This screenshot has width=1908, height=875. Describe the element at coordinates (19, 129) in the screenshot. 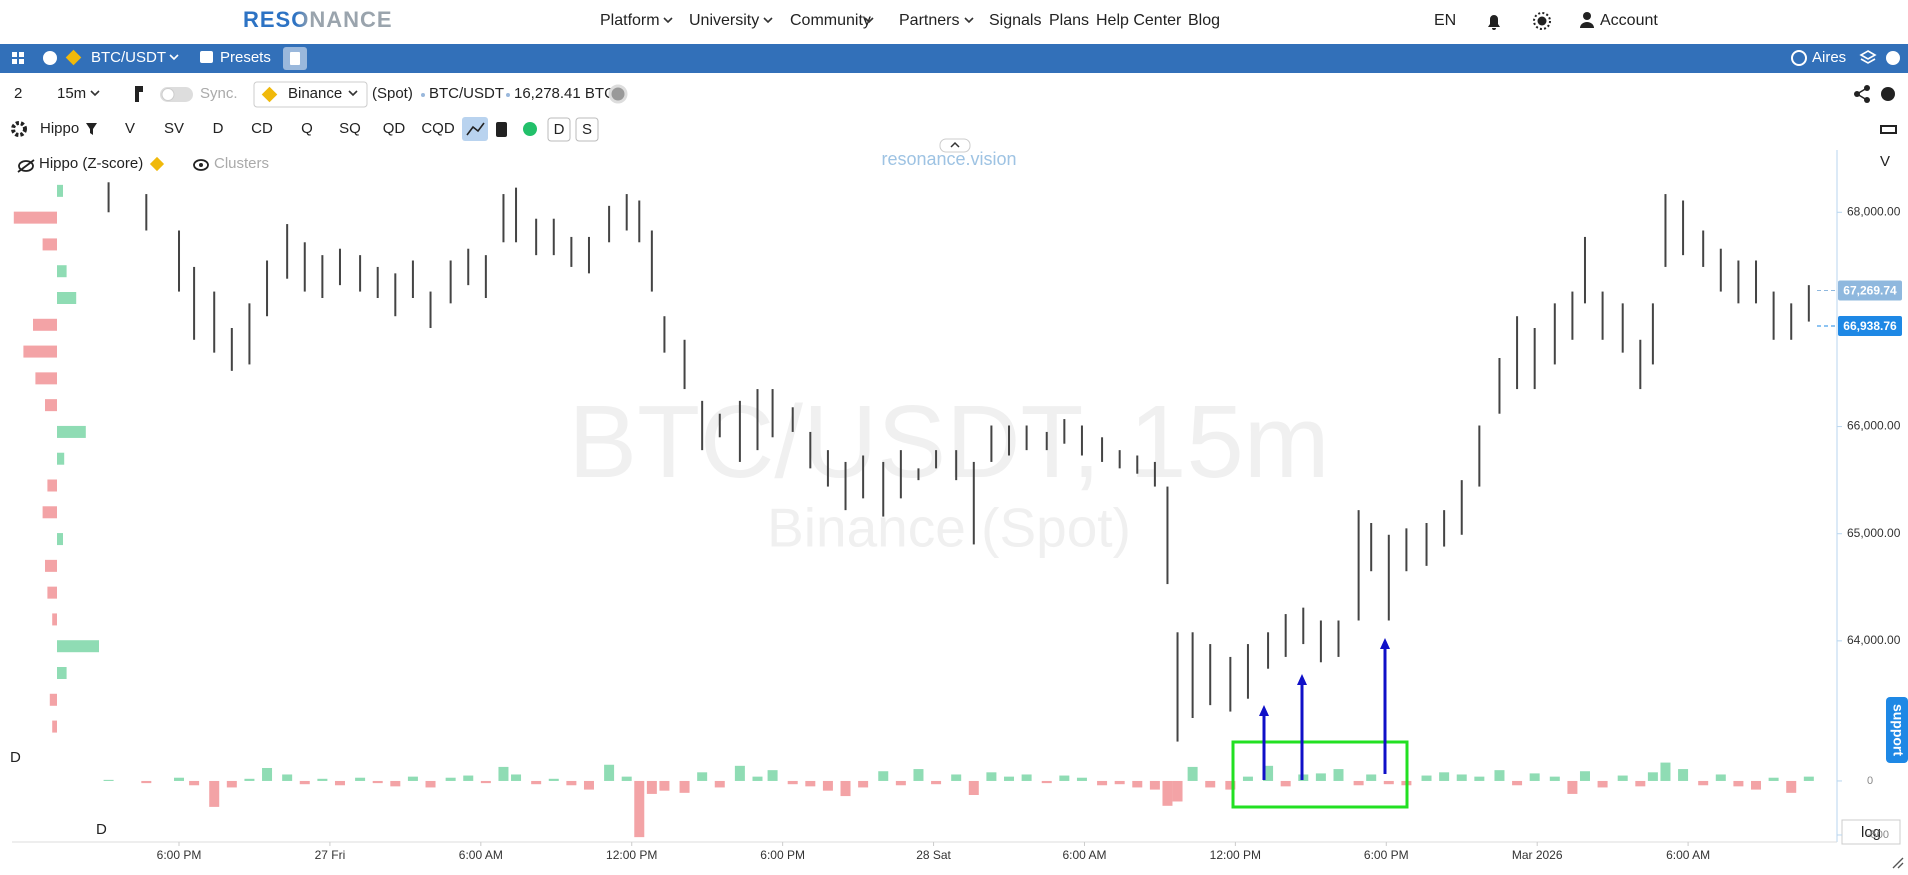

I see `settings-icon` at that location.